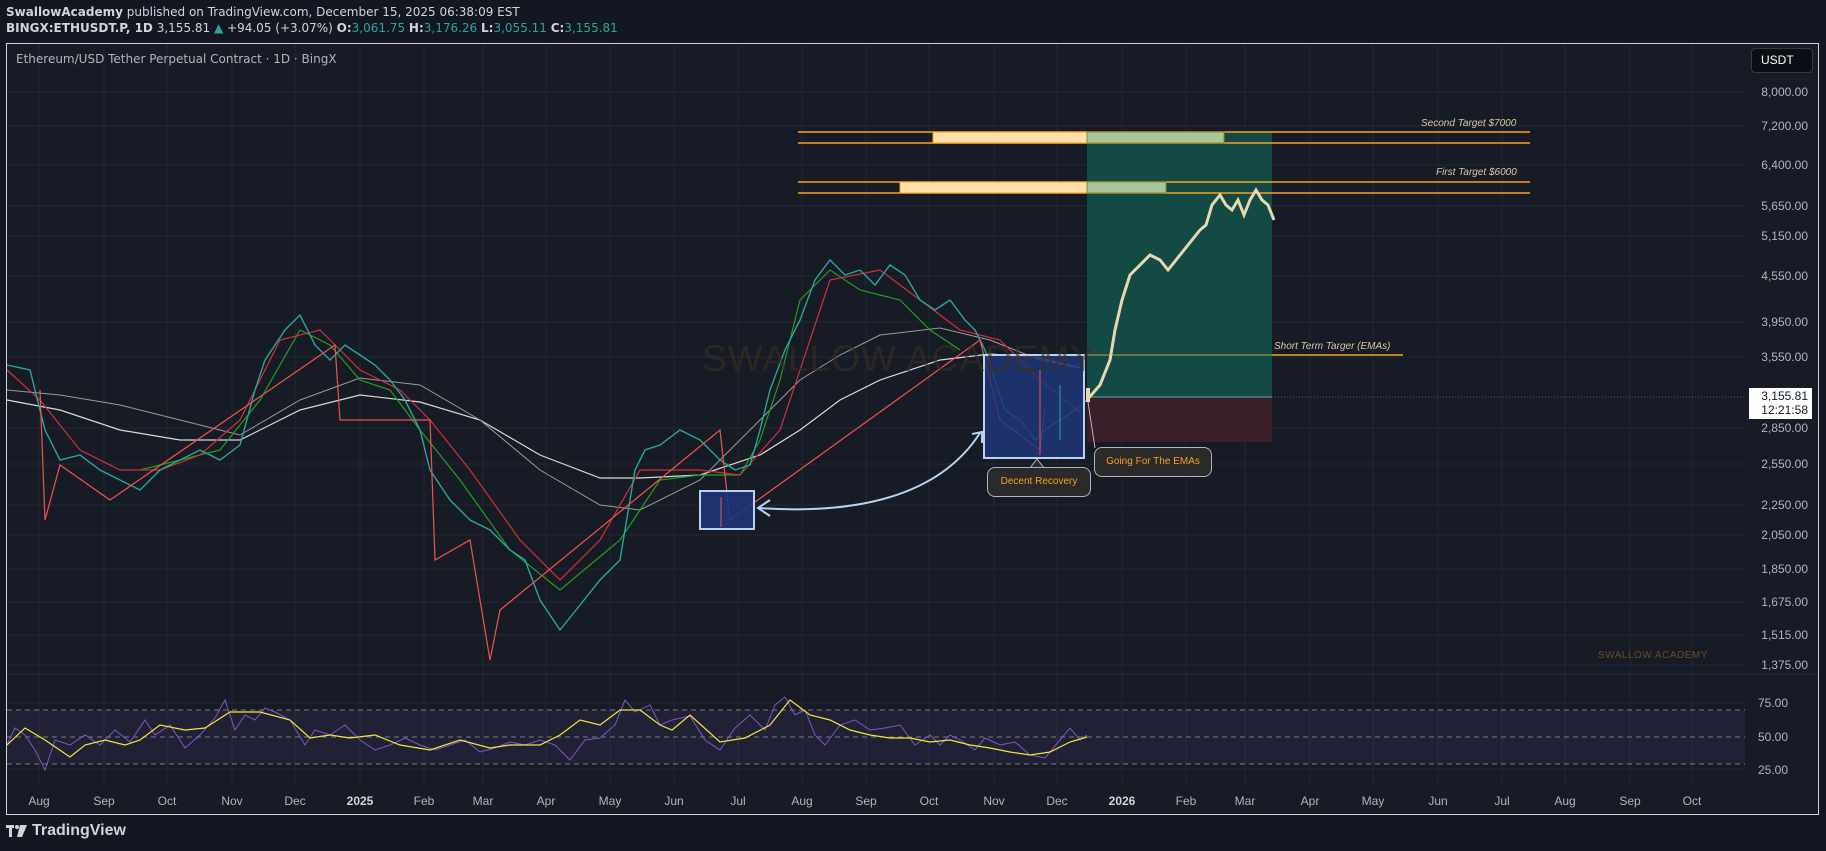 This screenshot has height=851, width=1826. I want to click on profit-zone, so click(1179, 264).